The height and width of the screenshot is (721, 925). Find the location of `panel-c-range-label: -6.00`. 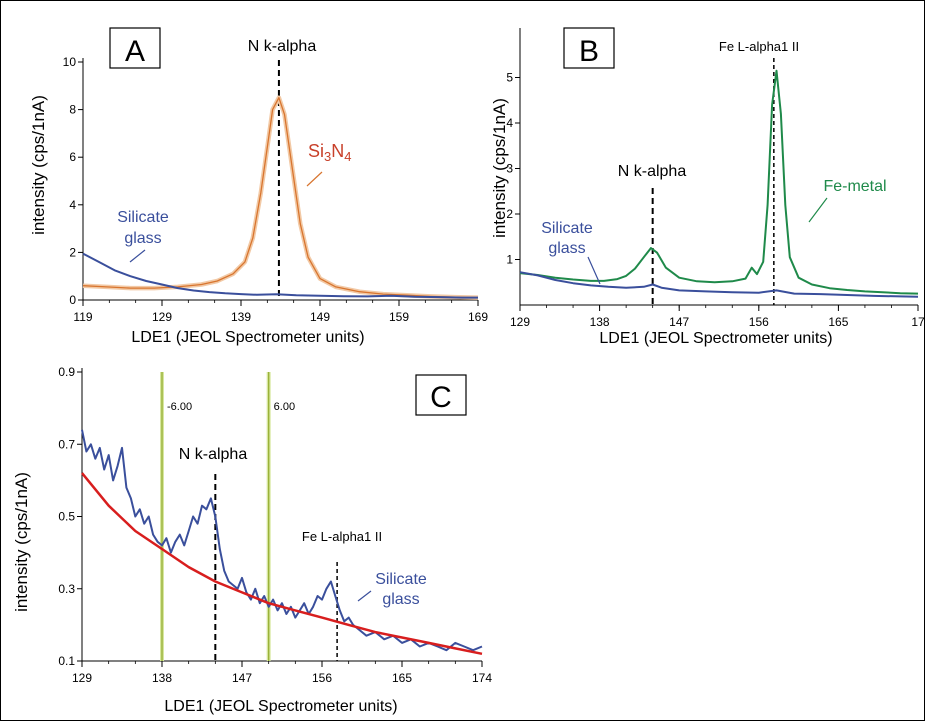

panel-c-range-label: -6.00 is located at coordinates (179, 407).